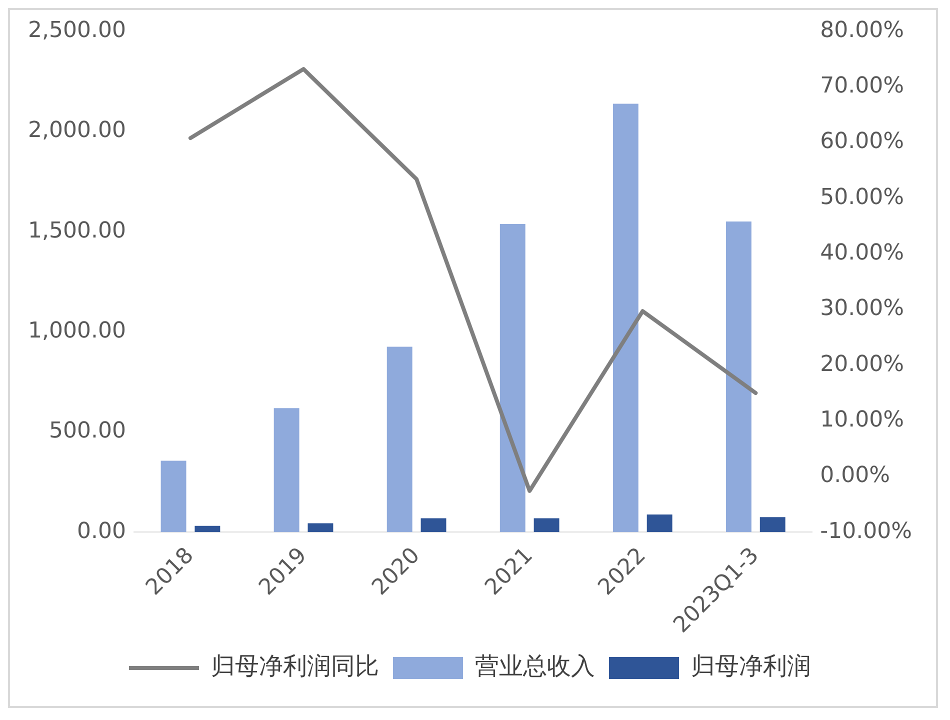  I want to click on y2-tick-label: 0.00%, so click(855, 475).